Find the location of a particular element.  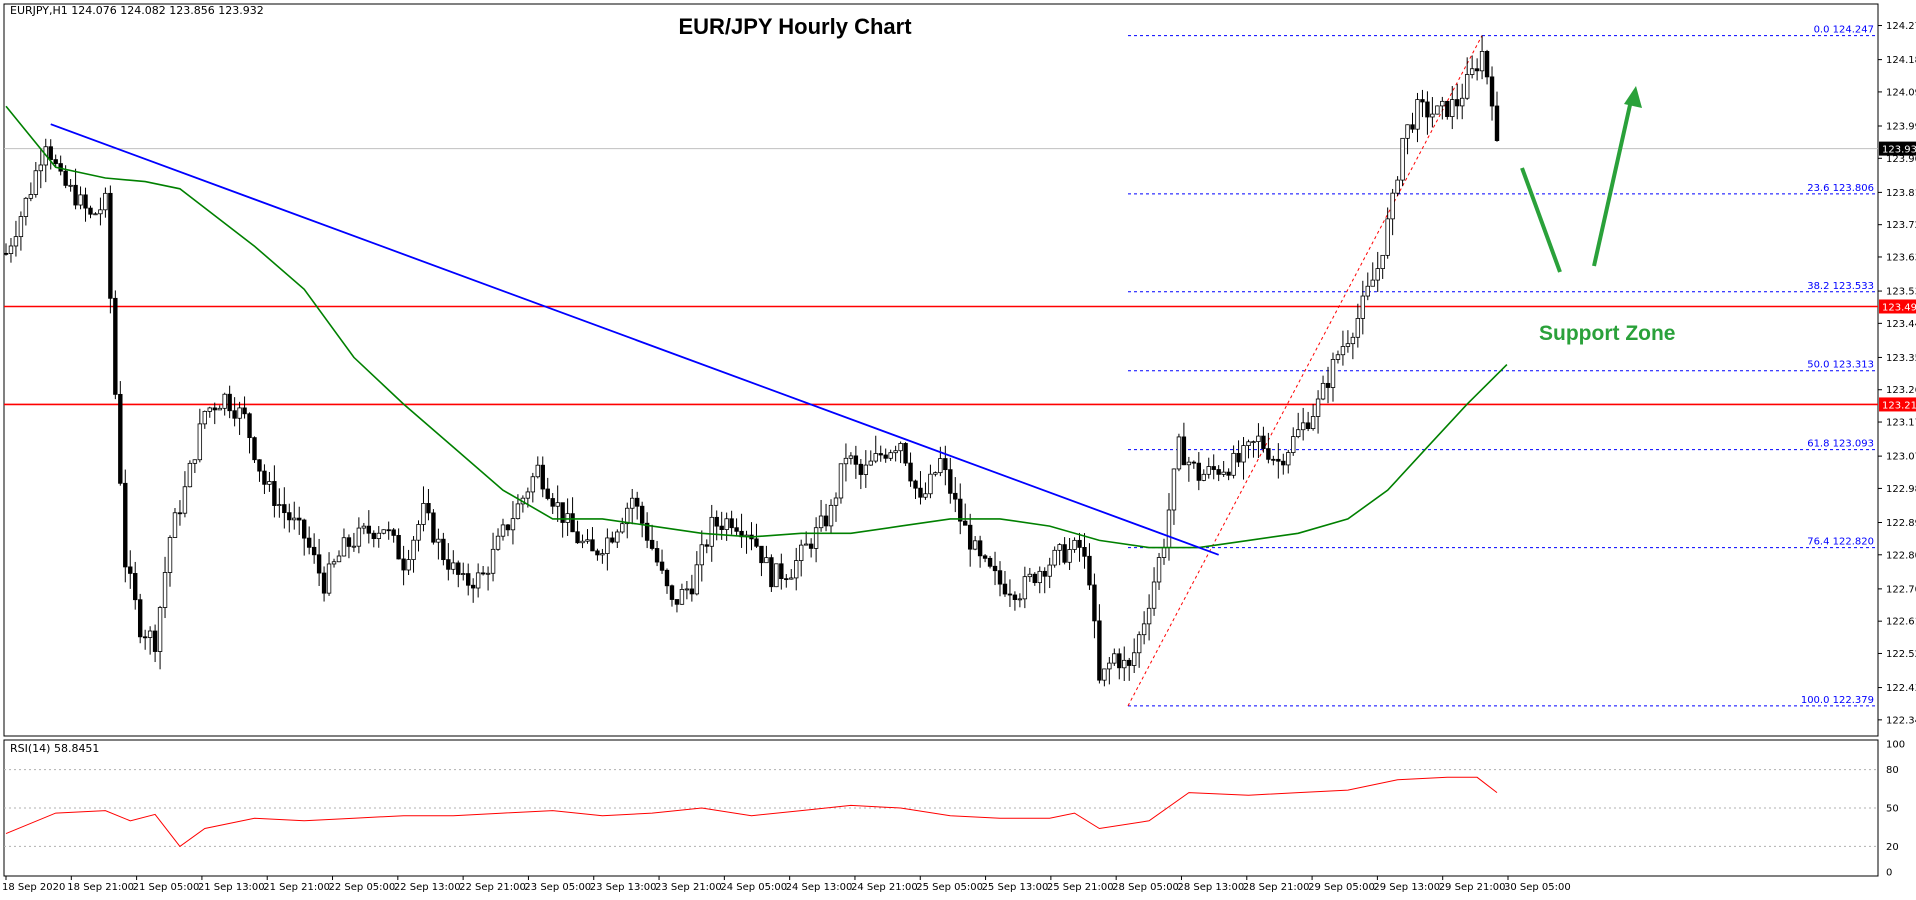

time-tick-label: 22 Sep 13:00 is located at coordinates (427, 887).